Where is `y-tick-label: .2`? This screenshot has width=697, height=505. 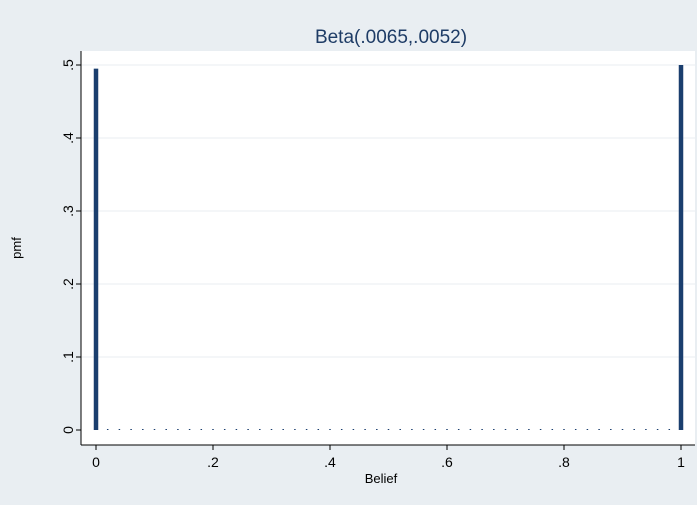 y-tick-label: .2 is located at coordinates (68, 284).